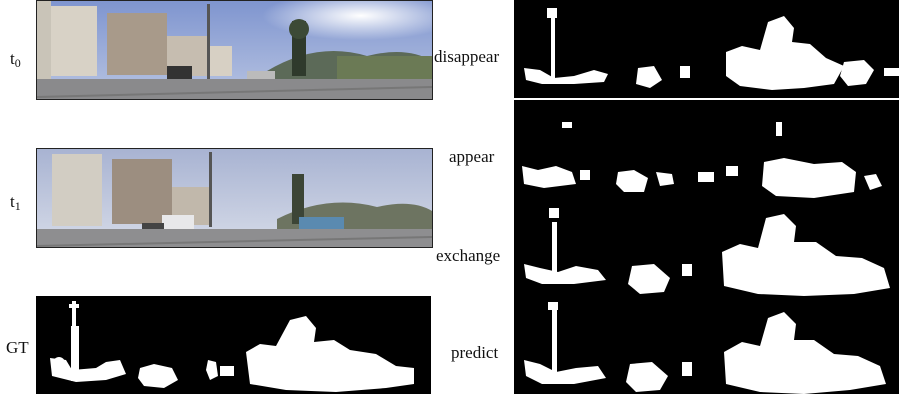 The image size is (899, 394). What do you see at coordinates (467, 56) in the screenshot?
I see `label-disappear: disappear` at bounding box center [467, 56].